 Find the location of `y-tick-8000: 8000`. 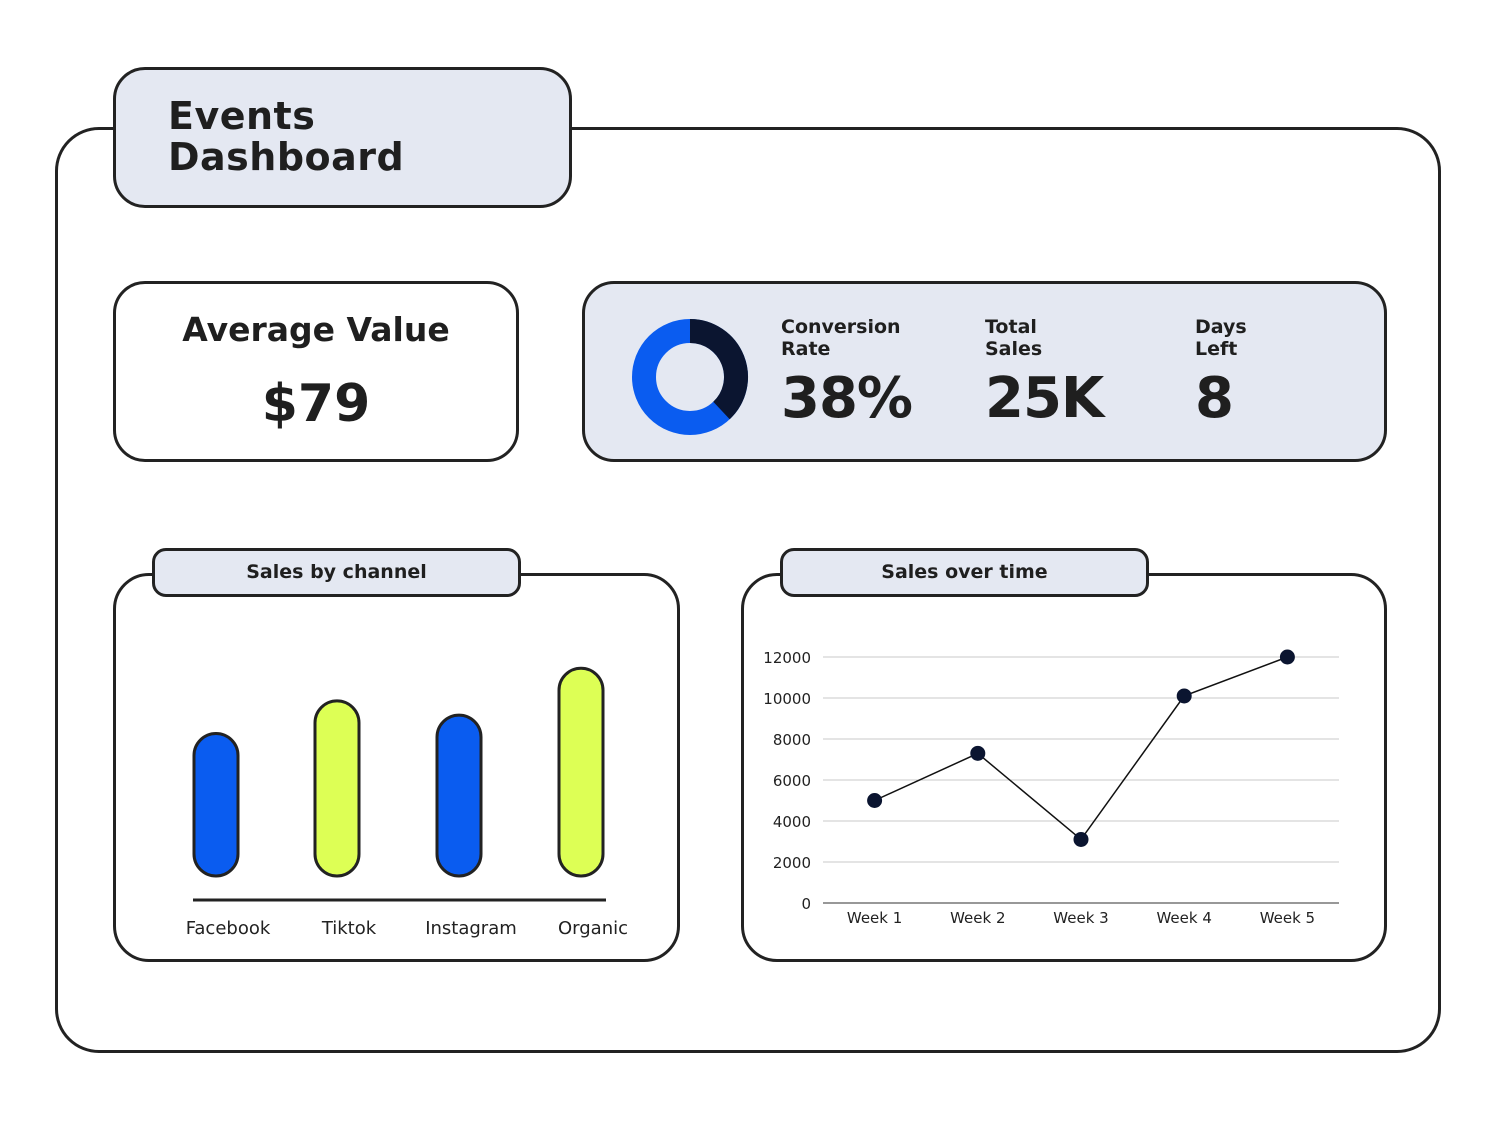

y-tick-8000: 8000 is located at coordinates (792, 740).